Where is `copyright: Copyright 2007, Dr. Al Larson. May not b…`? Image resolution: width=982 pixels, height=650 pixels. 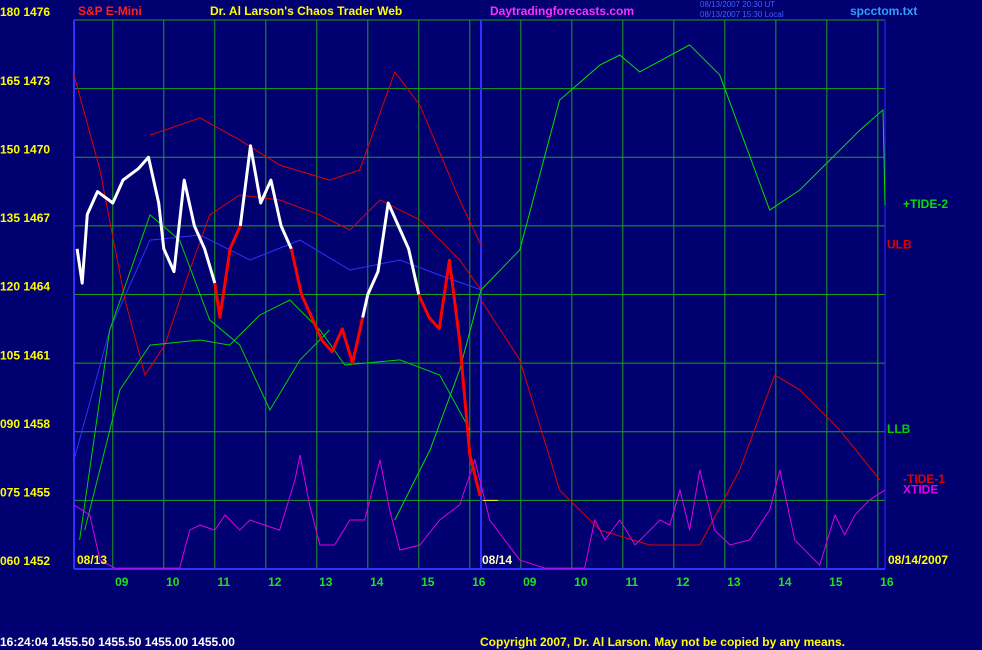
copyright: Copyright 2007, Dr. Al Larson. May not b… is located at coordinates (662, 642).